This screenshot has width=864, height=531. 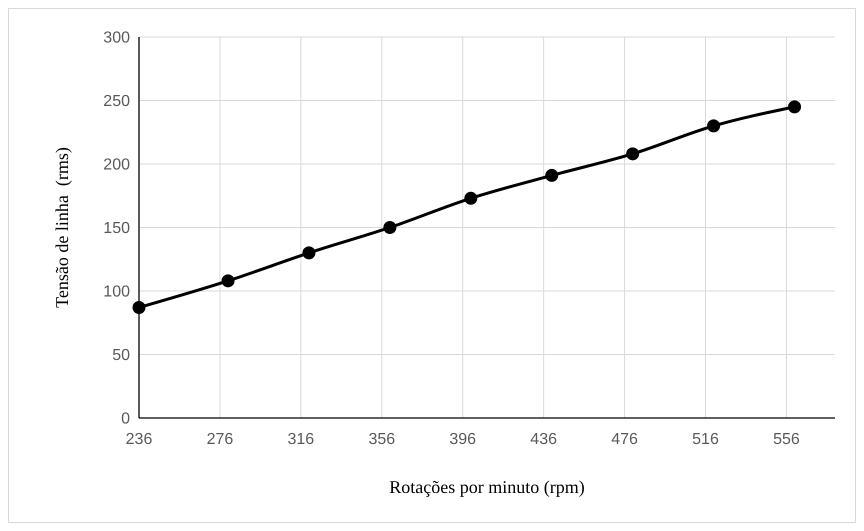 I want to click on y-tick-label: 300, so click(x=116, y=38).